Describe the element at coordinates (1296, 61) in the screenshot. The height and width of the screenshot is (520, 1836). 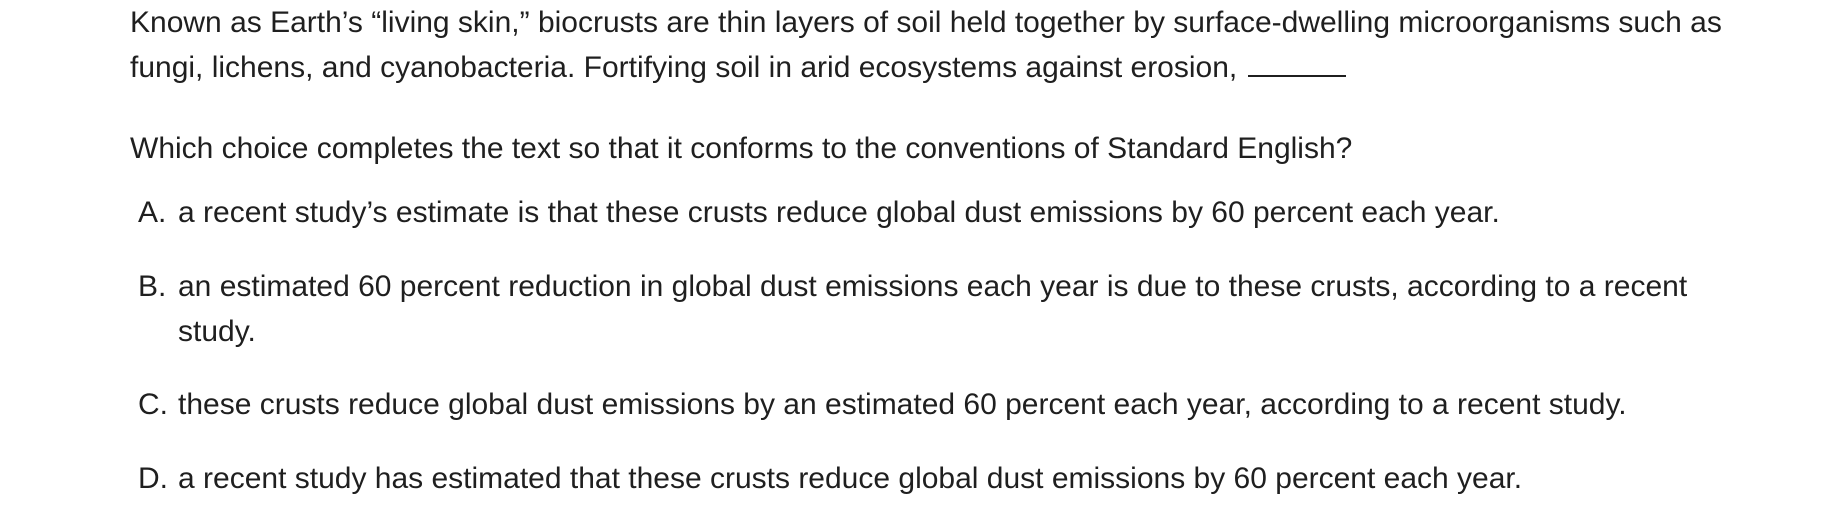
I see `answer-blank` at that location.